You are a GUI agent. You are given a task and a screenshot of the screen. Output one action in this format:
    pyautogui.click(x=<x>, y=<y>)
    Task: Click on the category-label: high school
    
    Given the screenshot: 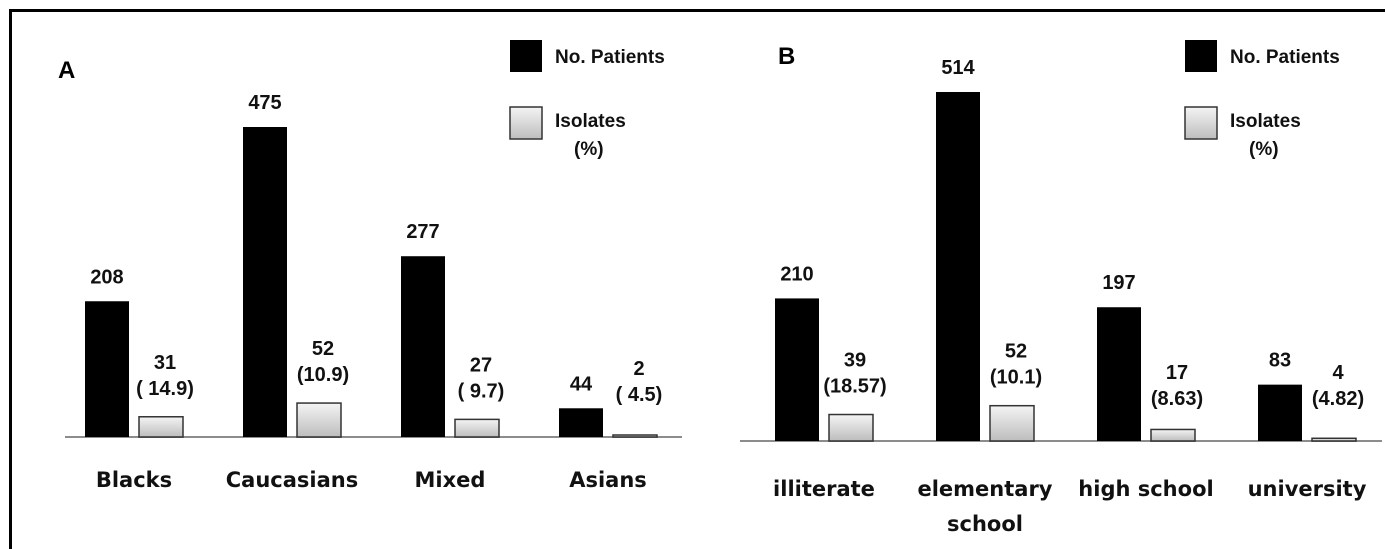 What is the action you would take?
    pyautogui.click(x=1145, y=489)
    